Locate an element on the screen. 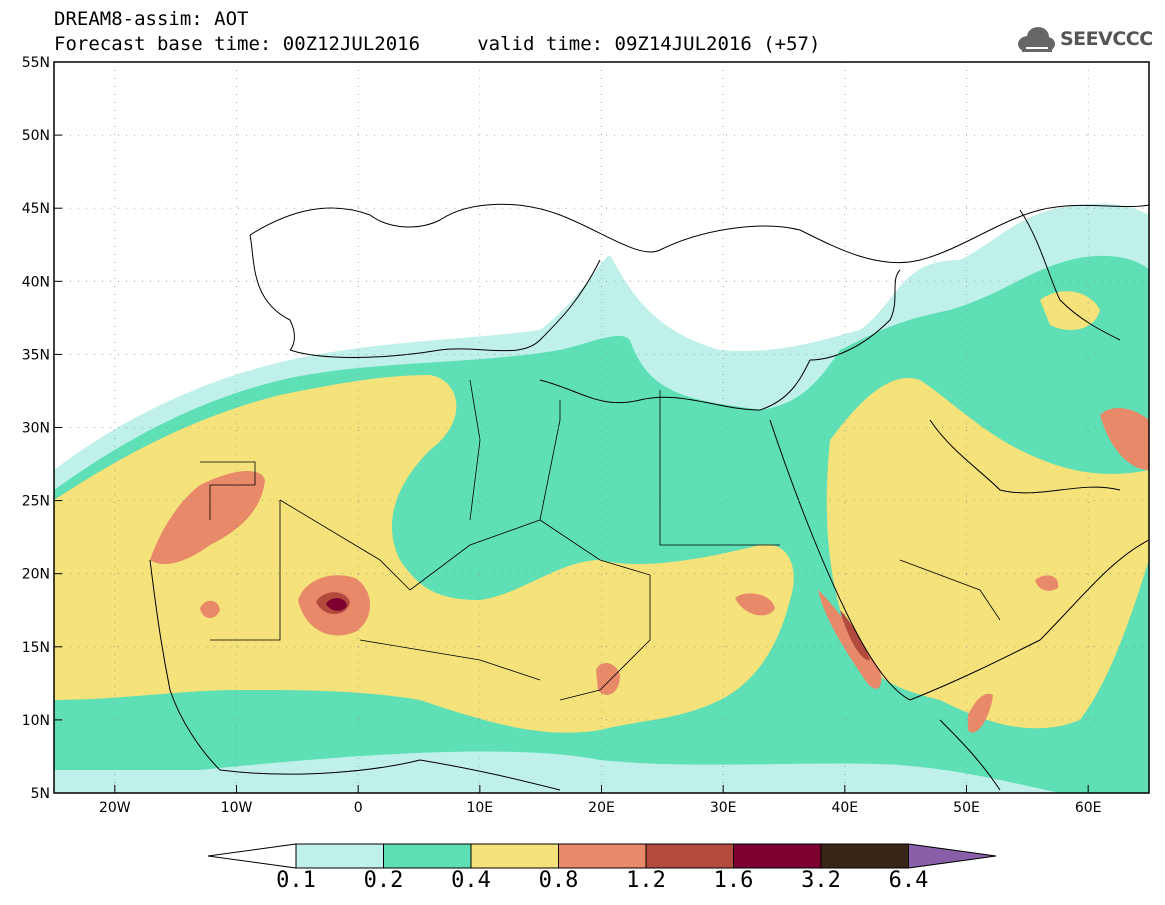 Image resolution: width=1165 pixels, height=905 pixels. aot-band-0.4-east is located at coordinates (987, 553).